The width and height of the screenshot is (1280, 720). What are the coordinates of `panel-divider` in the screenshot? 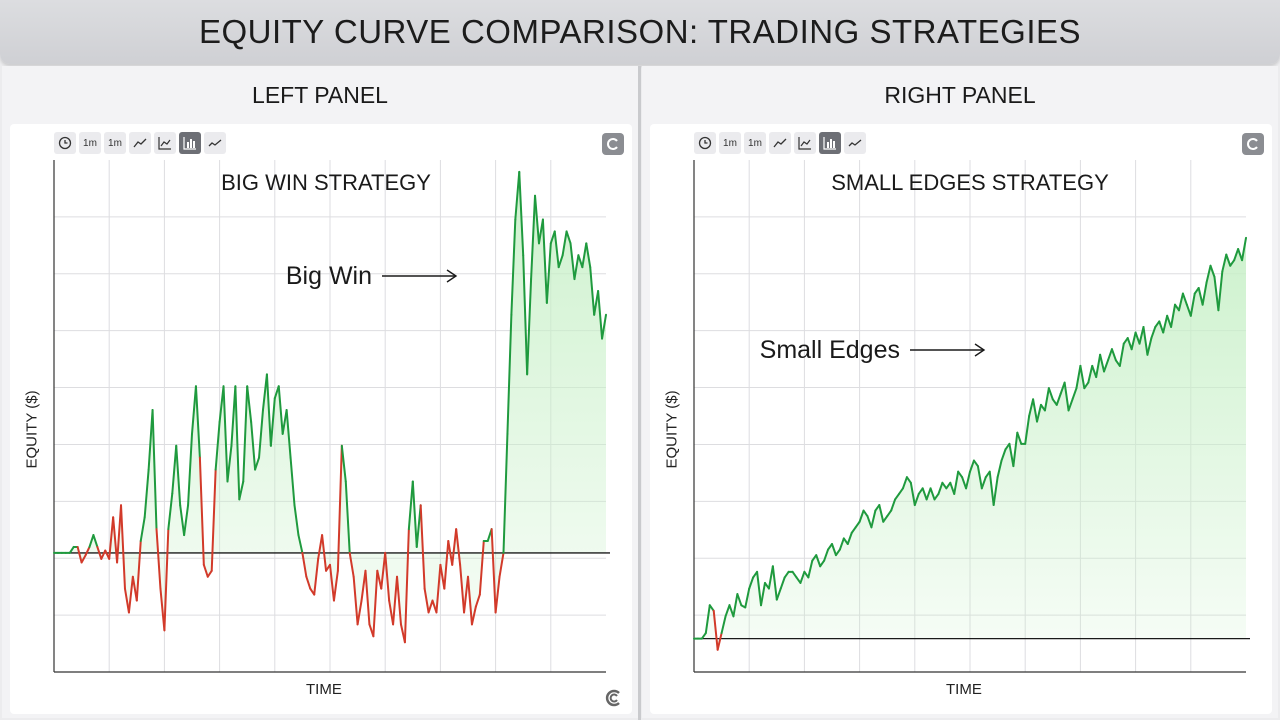 It's located at (639, 393).